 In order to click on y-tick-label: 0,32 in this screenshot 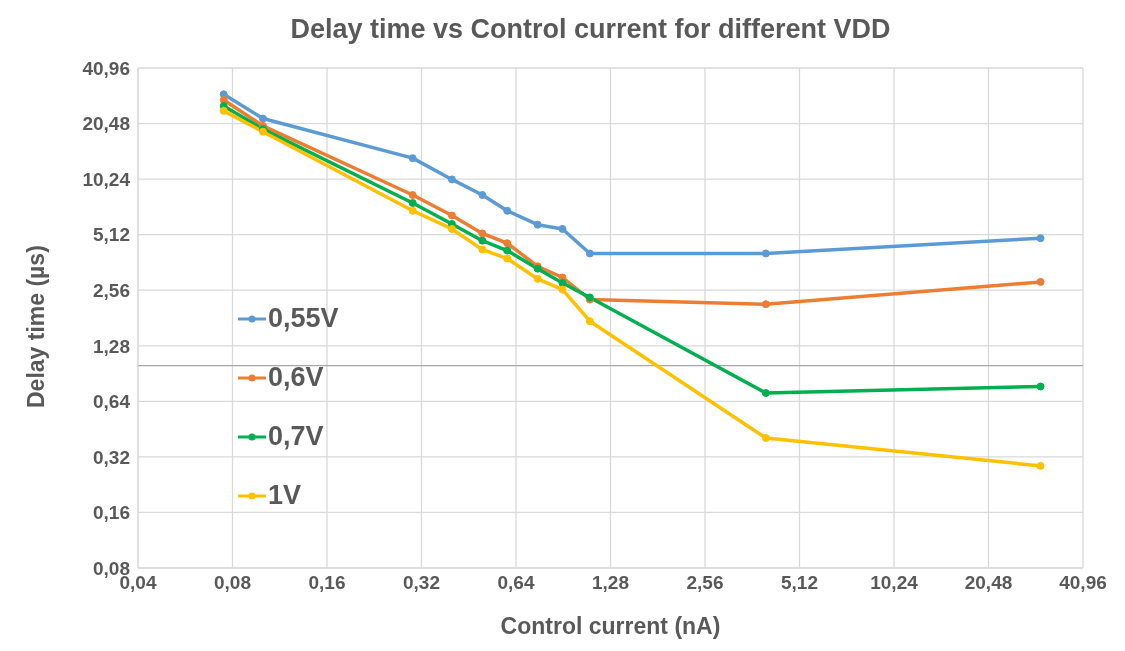, I will do `click(111, 457)`.